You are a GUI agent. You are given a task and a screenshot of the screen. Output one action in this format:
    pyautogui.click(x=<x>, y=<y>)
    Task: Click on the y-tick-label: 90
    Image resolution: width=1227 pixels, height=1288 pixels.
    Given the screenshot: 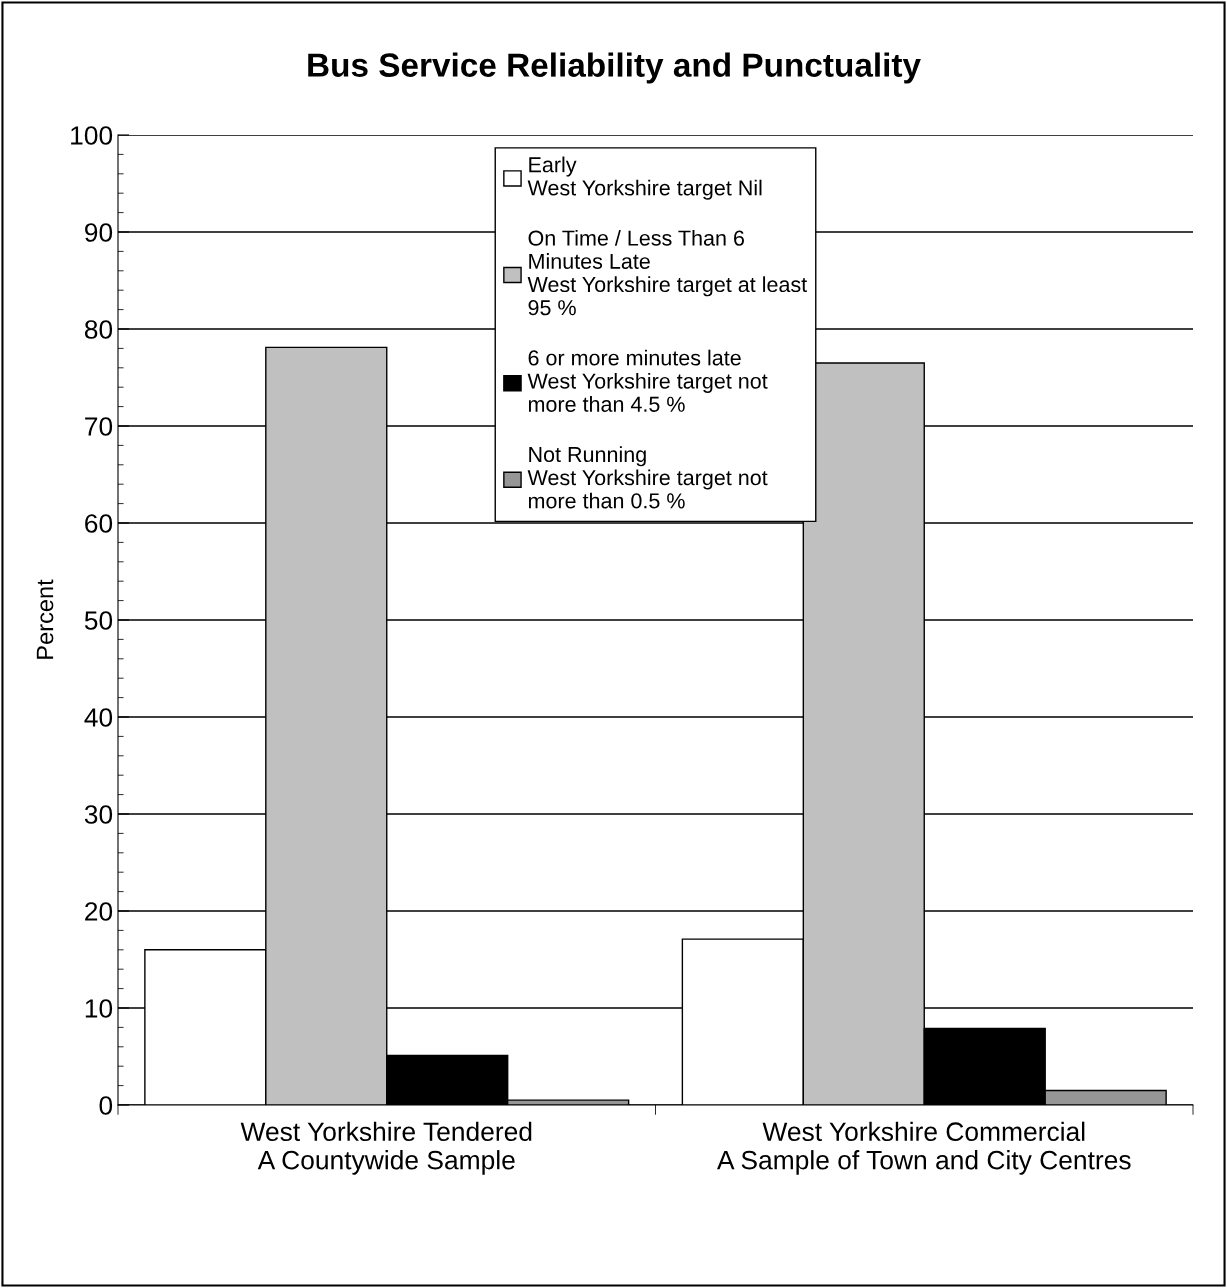 What is the action you would take?
    pyautogui.click(x=99, y=232)
    